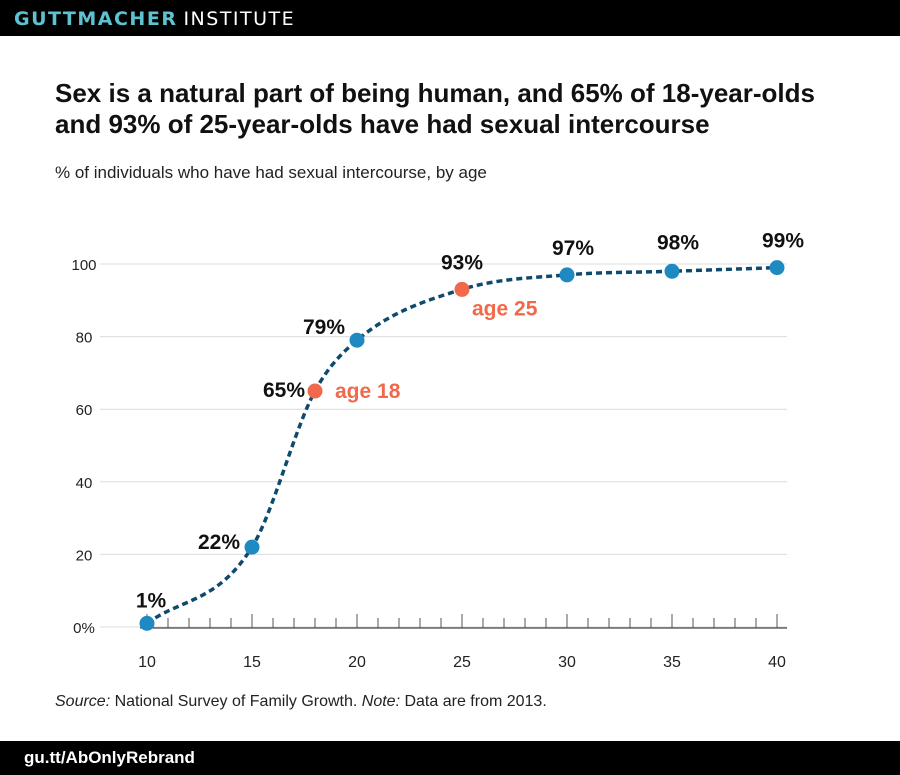 Image resolution: width=900 pixels, height=775 pixels. What do you see at coordinates (567, 662) in the screenshot?
I see `x-tick-label: 30` at bounding box center [567, 662].